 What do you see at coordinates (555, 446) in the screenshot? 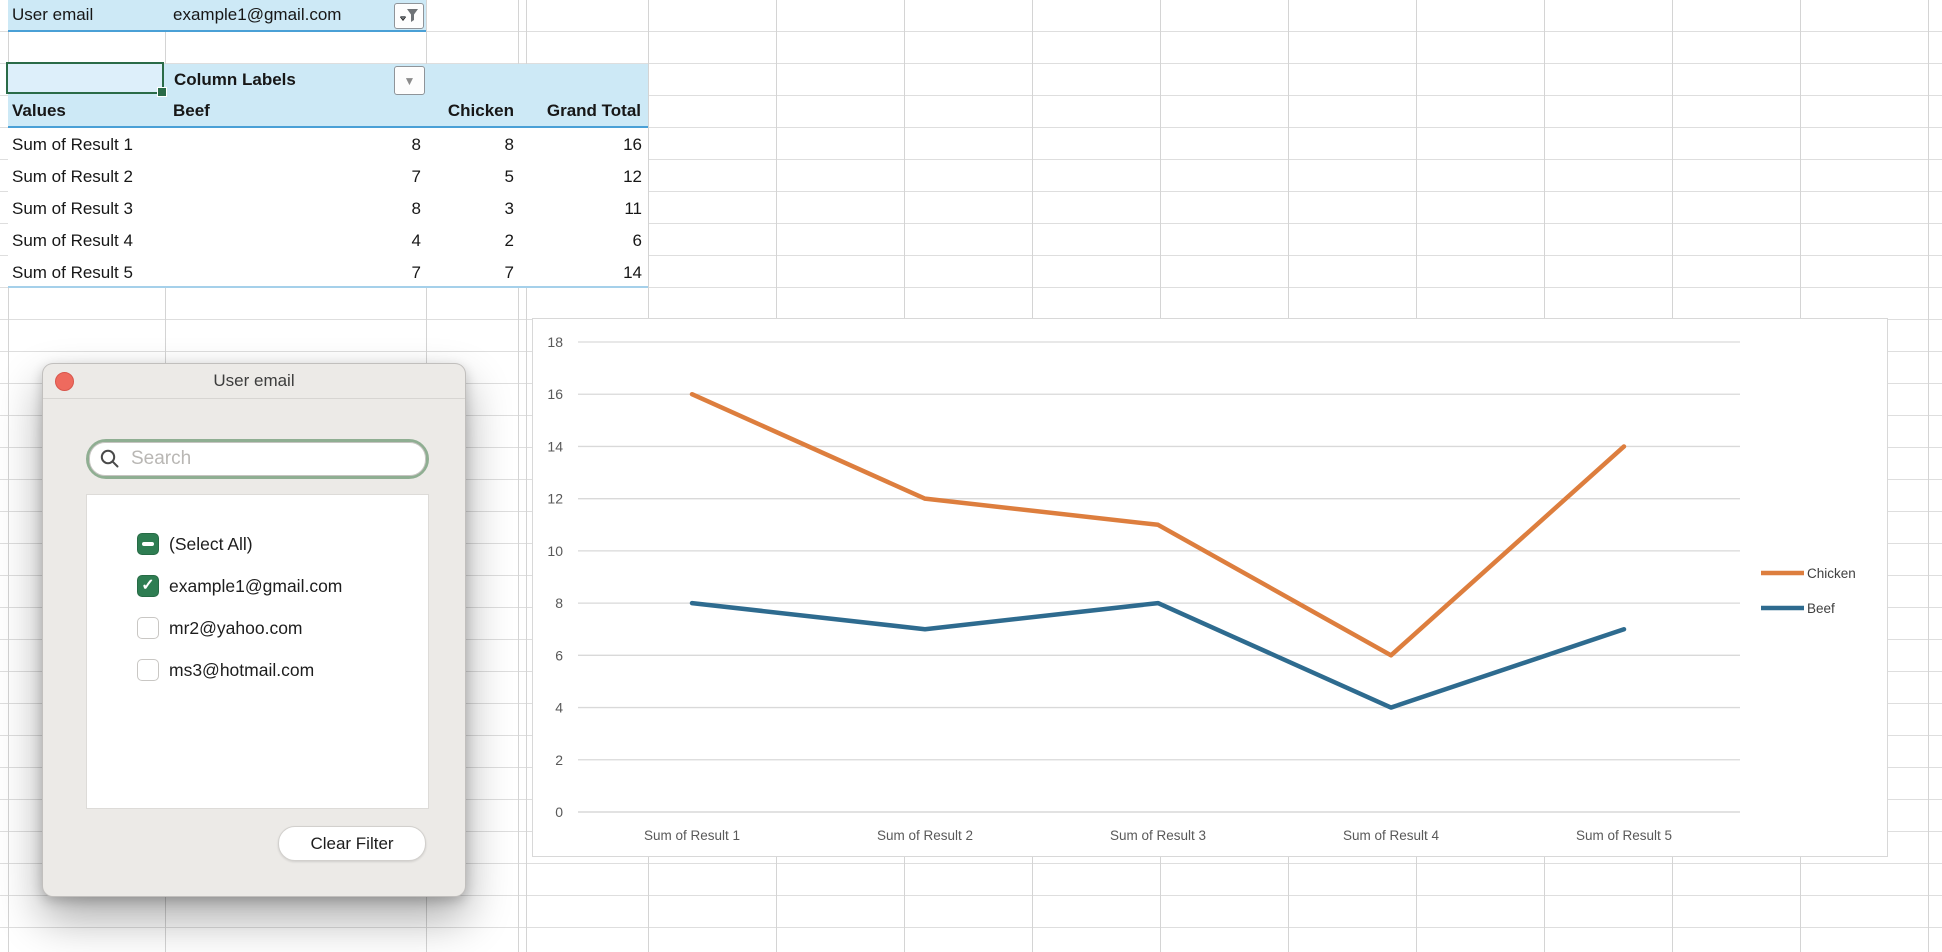
I see `y-axis-tick-label: 14` at bounding box center [555, 446].